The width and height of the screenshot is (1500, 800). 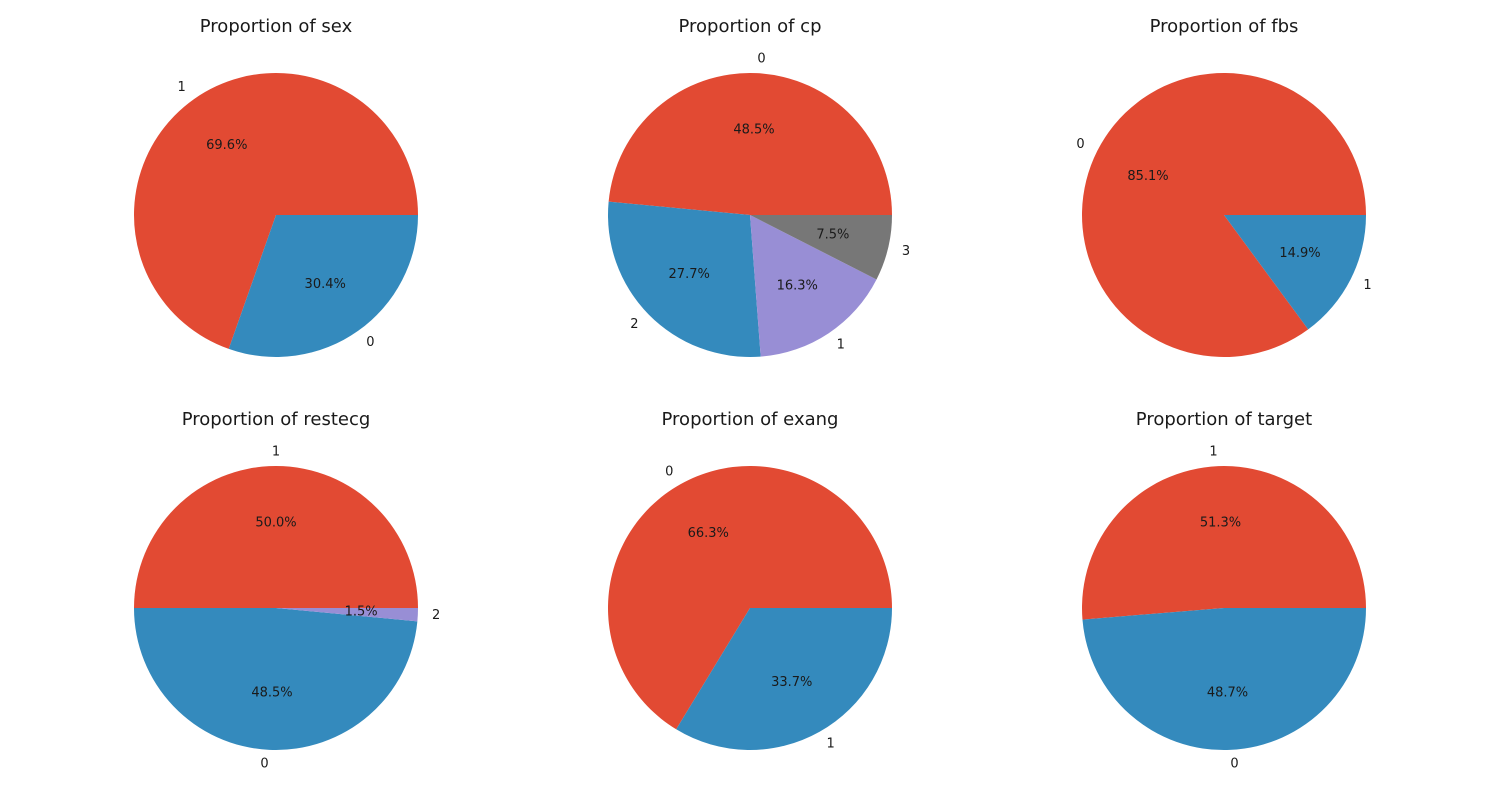 I want to click on percent-label: 7.5%, so click(x=832, y=234).